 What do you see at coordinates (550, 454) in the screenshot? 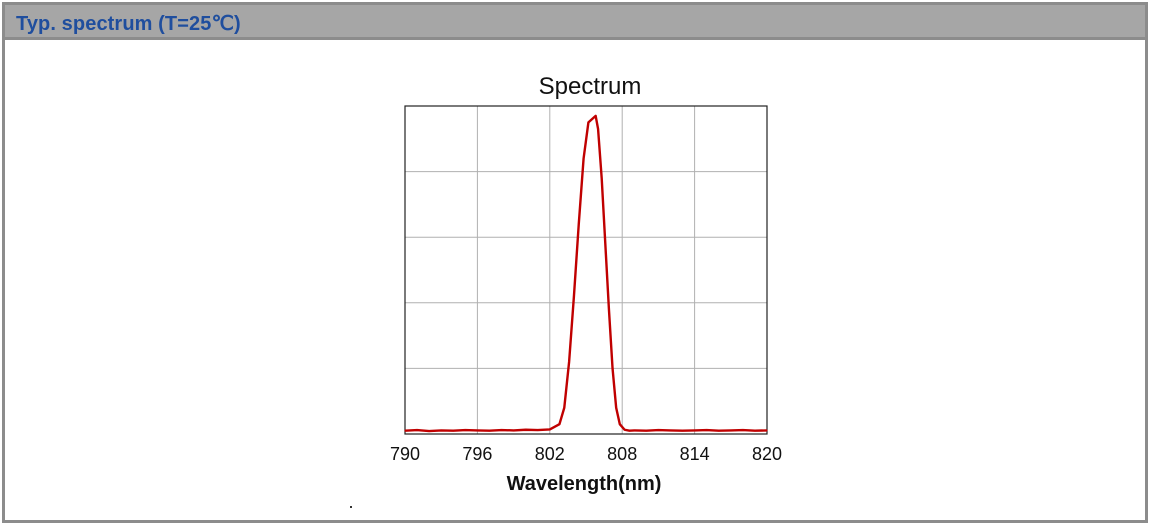
I see `x-tick-label: 802` at bounding box center [550, 454].